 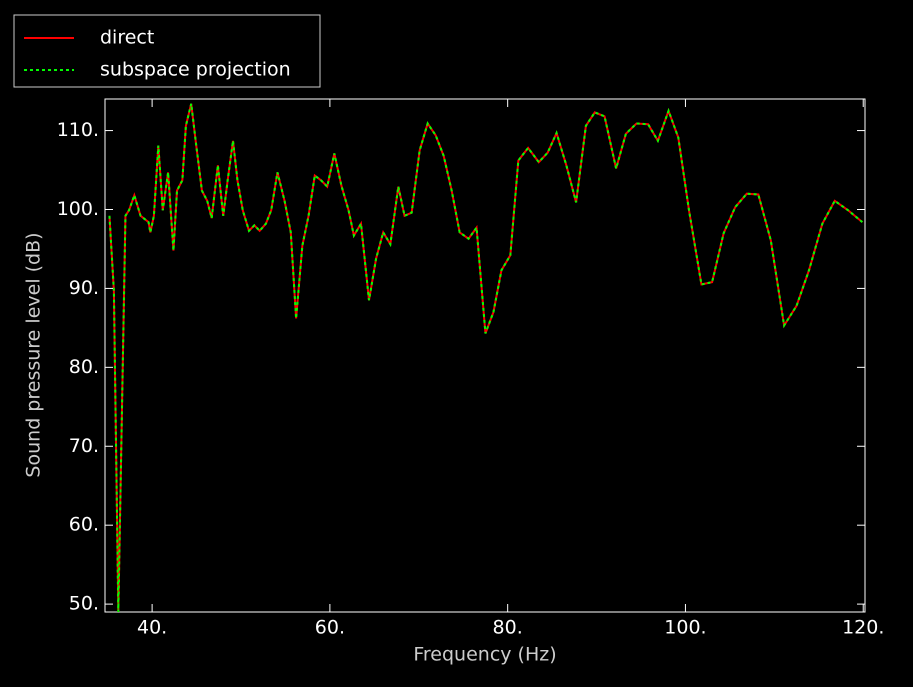 What do you see at coordinates (484, 655) in the screenshot?
I see `x-axis-label: Frequency (Hz)` at bounding box center [484, 655].